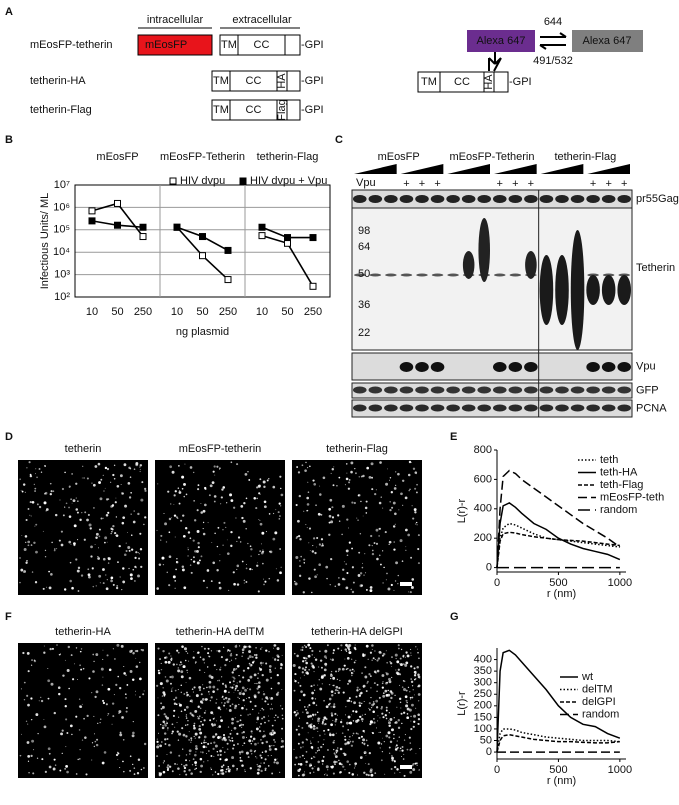 The image size is (679, 805). What do you see at coordinates (177, 312) in the screenshot?
I see `x-tick-label: 10` at bounding box center [177, 312].